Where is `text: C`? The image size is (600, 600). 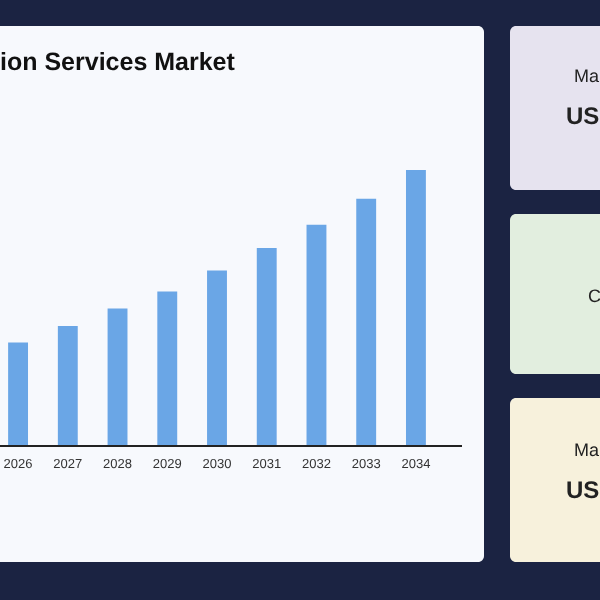 text: C is located at coordinates (594, 296).